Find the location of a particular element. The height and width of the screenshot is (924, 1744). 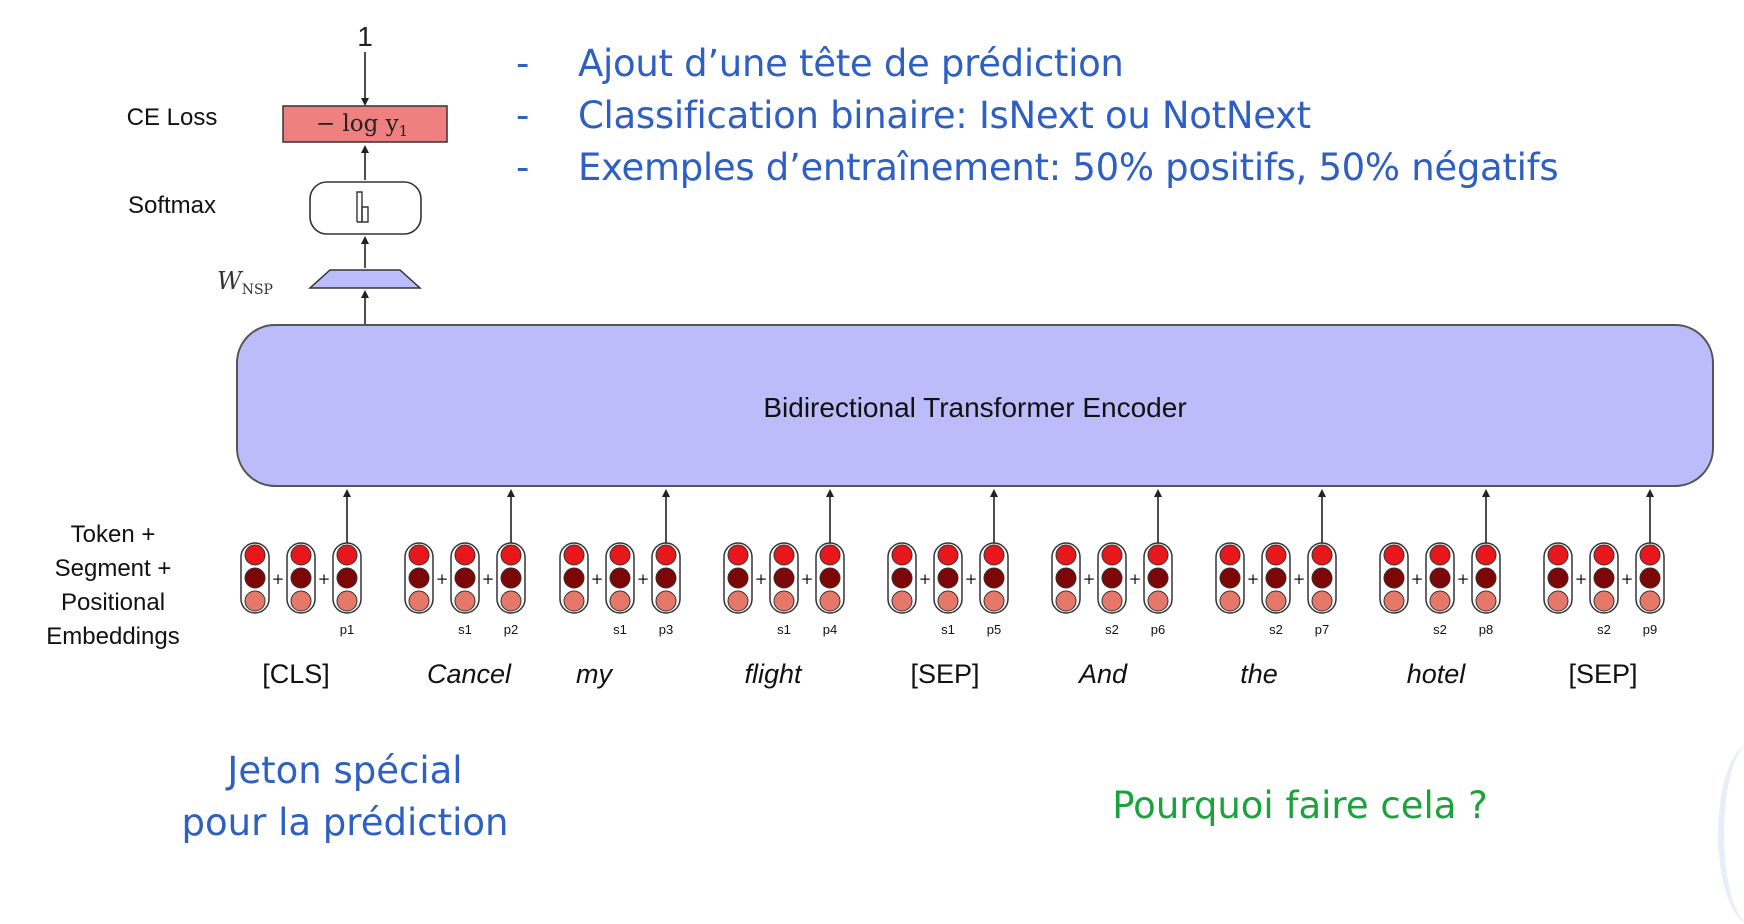

position-label: p9 is located at coordinates (1650, 629).